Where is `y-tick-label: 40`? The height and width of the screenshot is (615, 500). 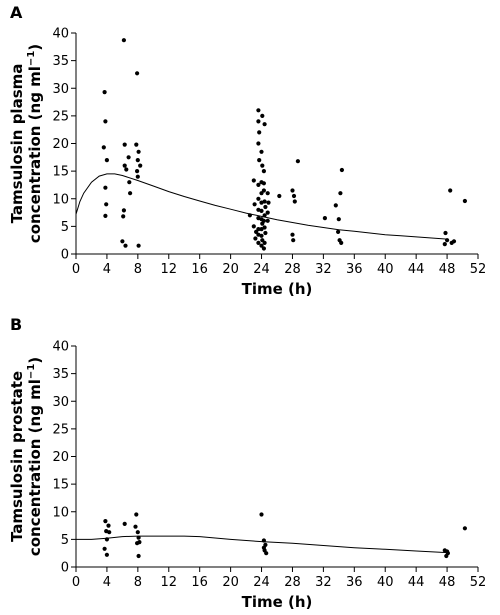
y-tick-label: 40 is located at coordinates (60, 34).